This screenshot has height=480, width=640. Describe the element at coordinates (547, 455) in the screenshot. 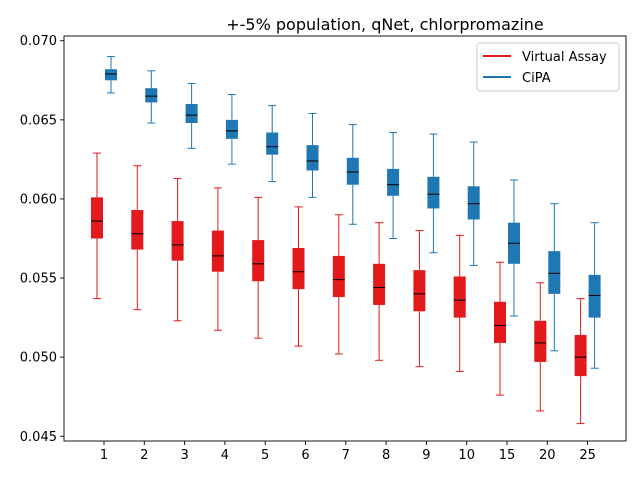

I see `x-tick-label: 20` at that location.